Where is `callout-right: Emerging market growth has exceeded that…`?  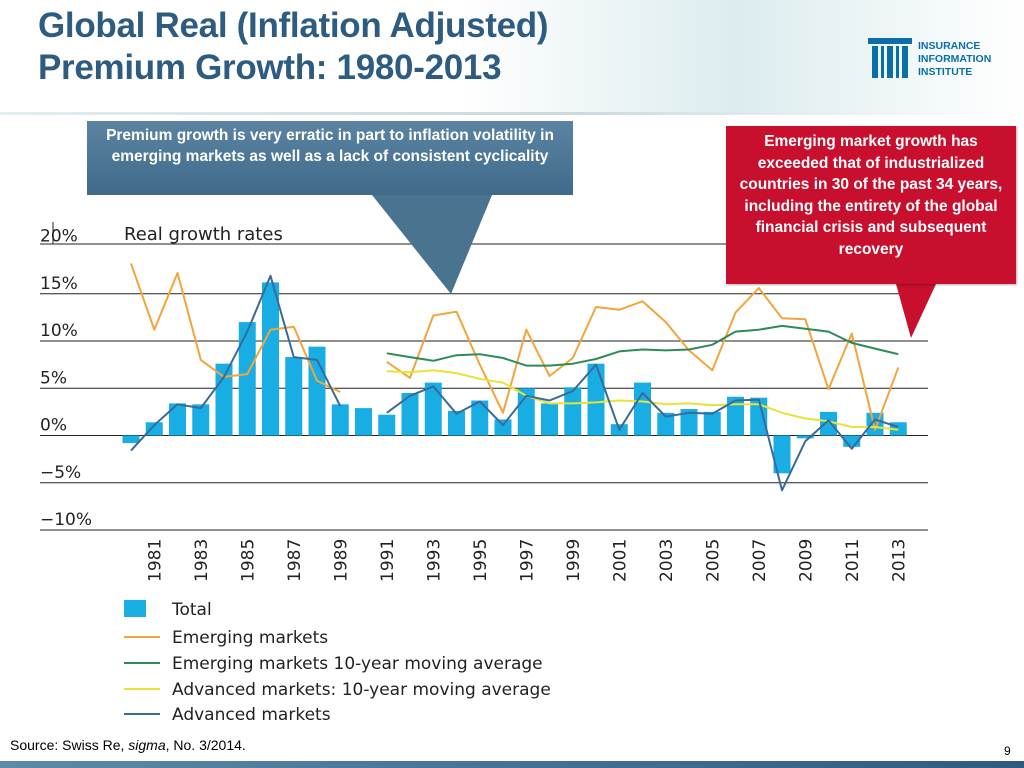
callout-right: Emerging market growth has exceeded that… is located at coordinates (871, 205).